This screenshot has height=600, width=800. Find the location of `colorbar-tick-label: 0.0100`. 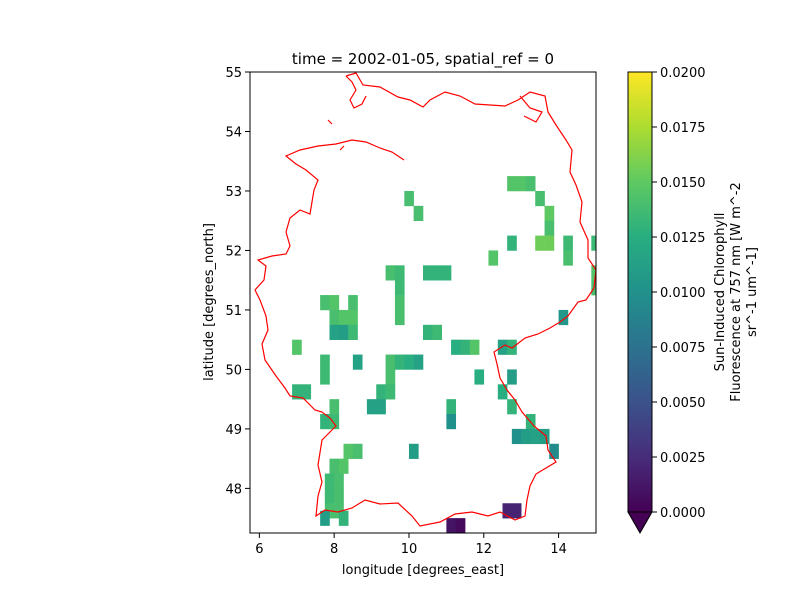

colorbar-tick-label: 0.0100 is located at coordinates (683, 293).